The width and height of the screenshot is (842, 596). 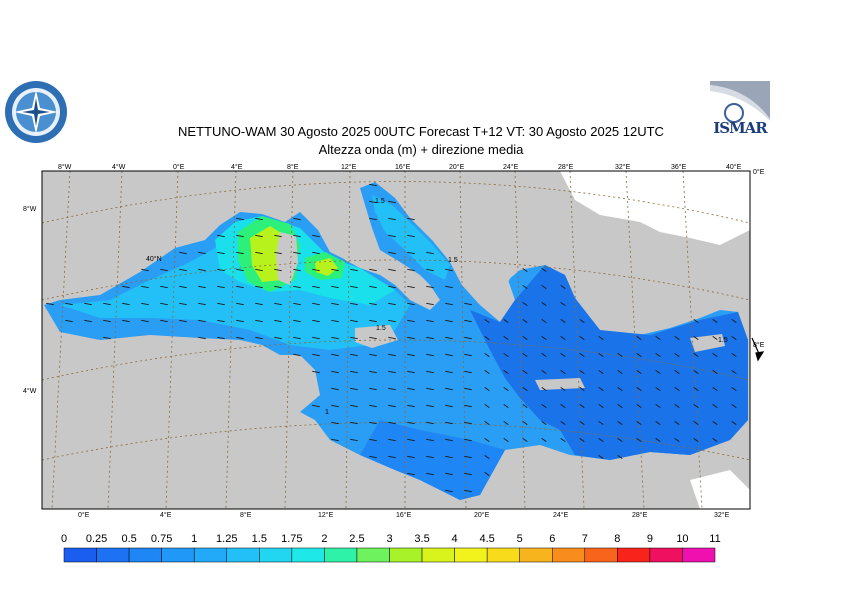 What do you see at coordinates (422, 539) in the screenshot?
I see `colorbar-label: 3.5` at bounding box center [422, 539].